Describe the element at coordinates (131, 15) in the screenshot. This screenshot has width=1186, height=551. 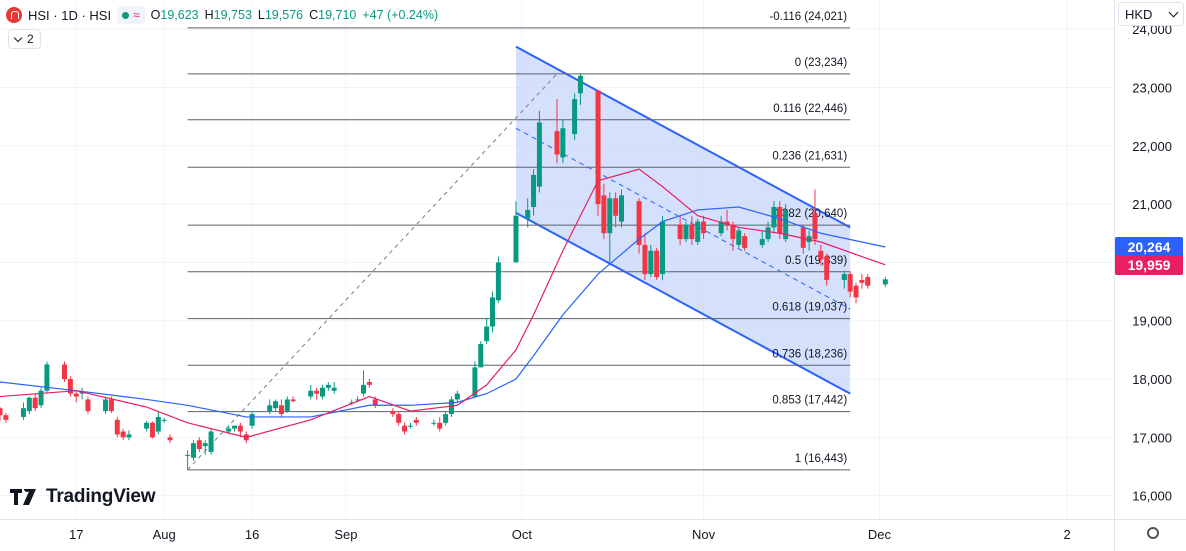
I see `market-status: ≈` at that location.